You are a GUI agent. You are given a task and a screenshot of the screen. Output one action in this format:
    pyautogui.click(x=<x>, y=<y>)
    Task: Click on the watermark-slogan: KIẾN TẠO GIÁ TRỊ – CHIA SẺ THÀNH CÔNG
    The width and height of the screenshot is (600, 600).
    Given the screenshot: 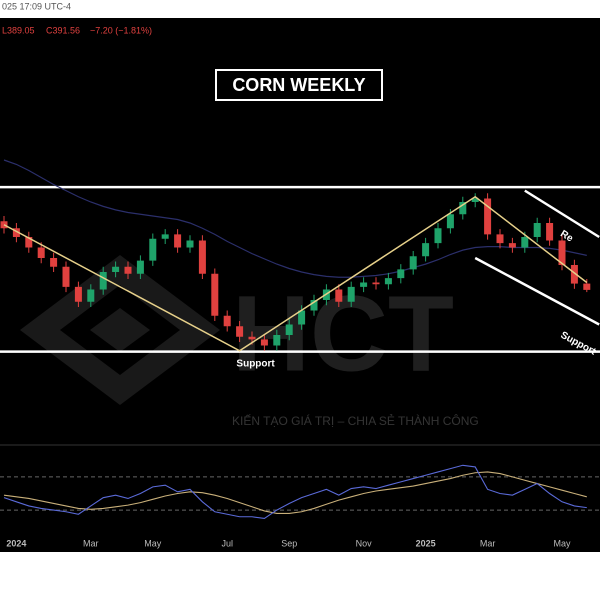 What is the action you would take?
    pyautogui.click(x=355, y=420)
    